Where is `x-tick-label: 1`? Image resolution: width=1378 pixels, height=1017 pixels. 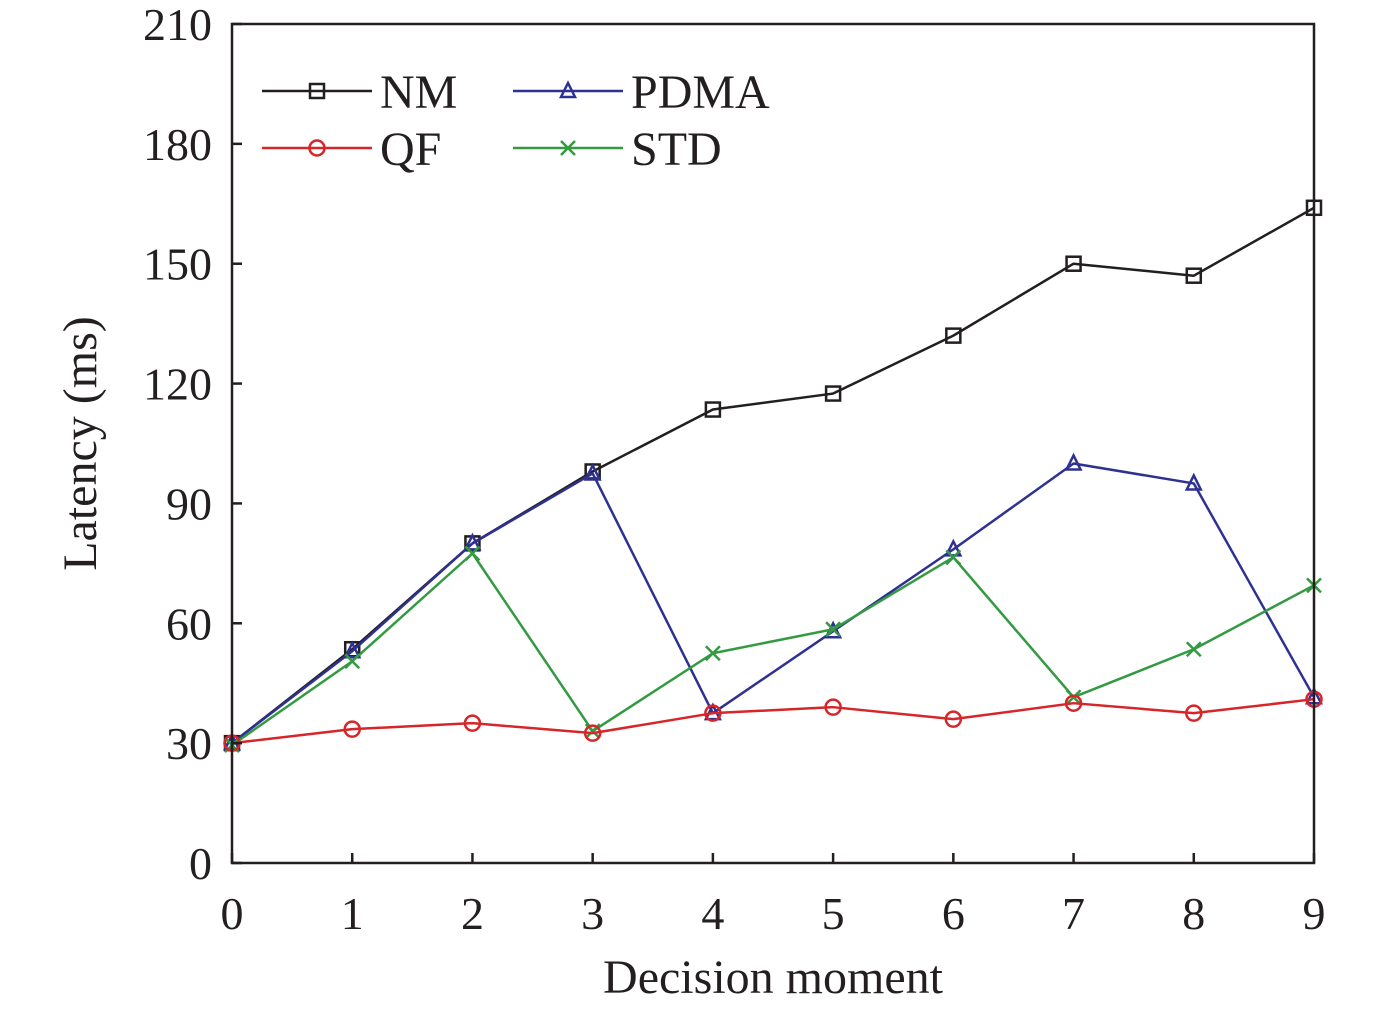 x-tick-label: 1 is located at coordinates (352, 913).